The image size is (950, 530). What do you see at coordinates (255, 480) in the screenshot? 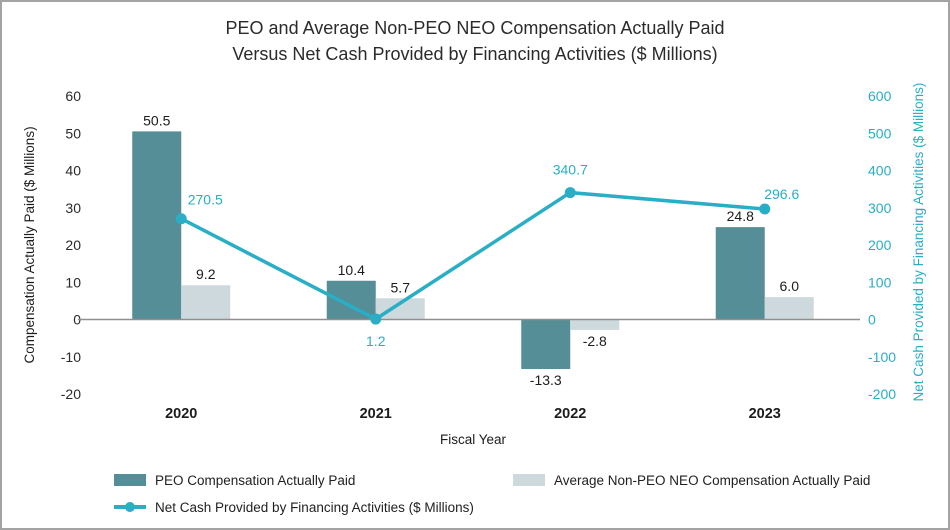
I see `legend-label-peo: PEO Compensation Actually Paid` at bounding box center [255, 480].